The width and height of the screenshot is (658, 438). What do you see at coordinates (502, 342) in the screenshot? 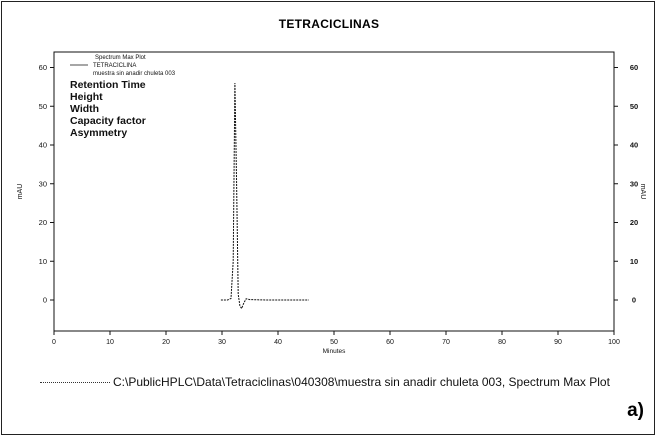
I see `x-tick-label: 80` at bounding box center [502, 342].